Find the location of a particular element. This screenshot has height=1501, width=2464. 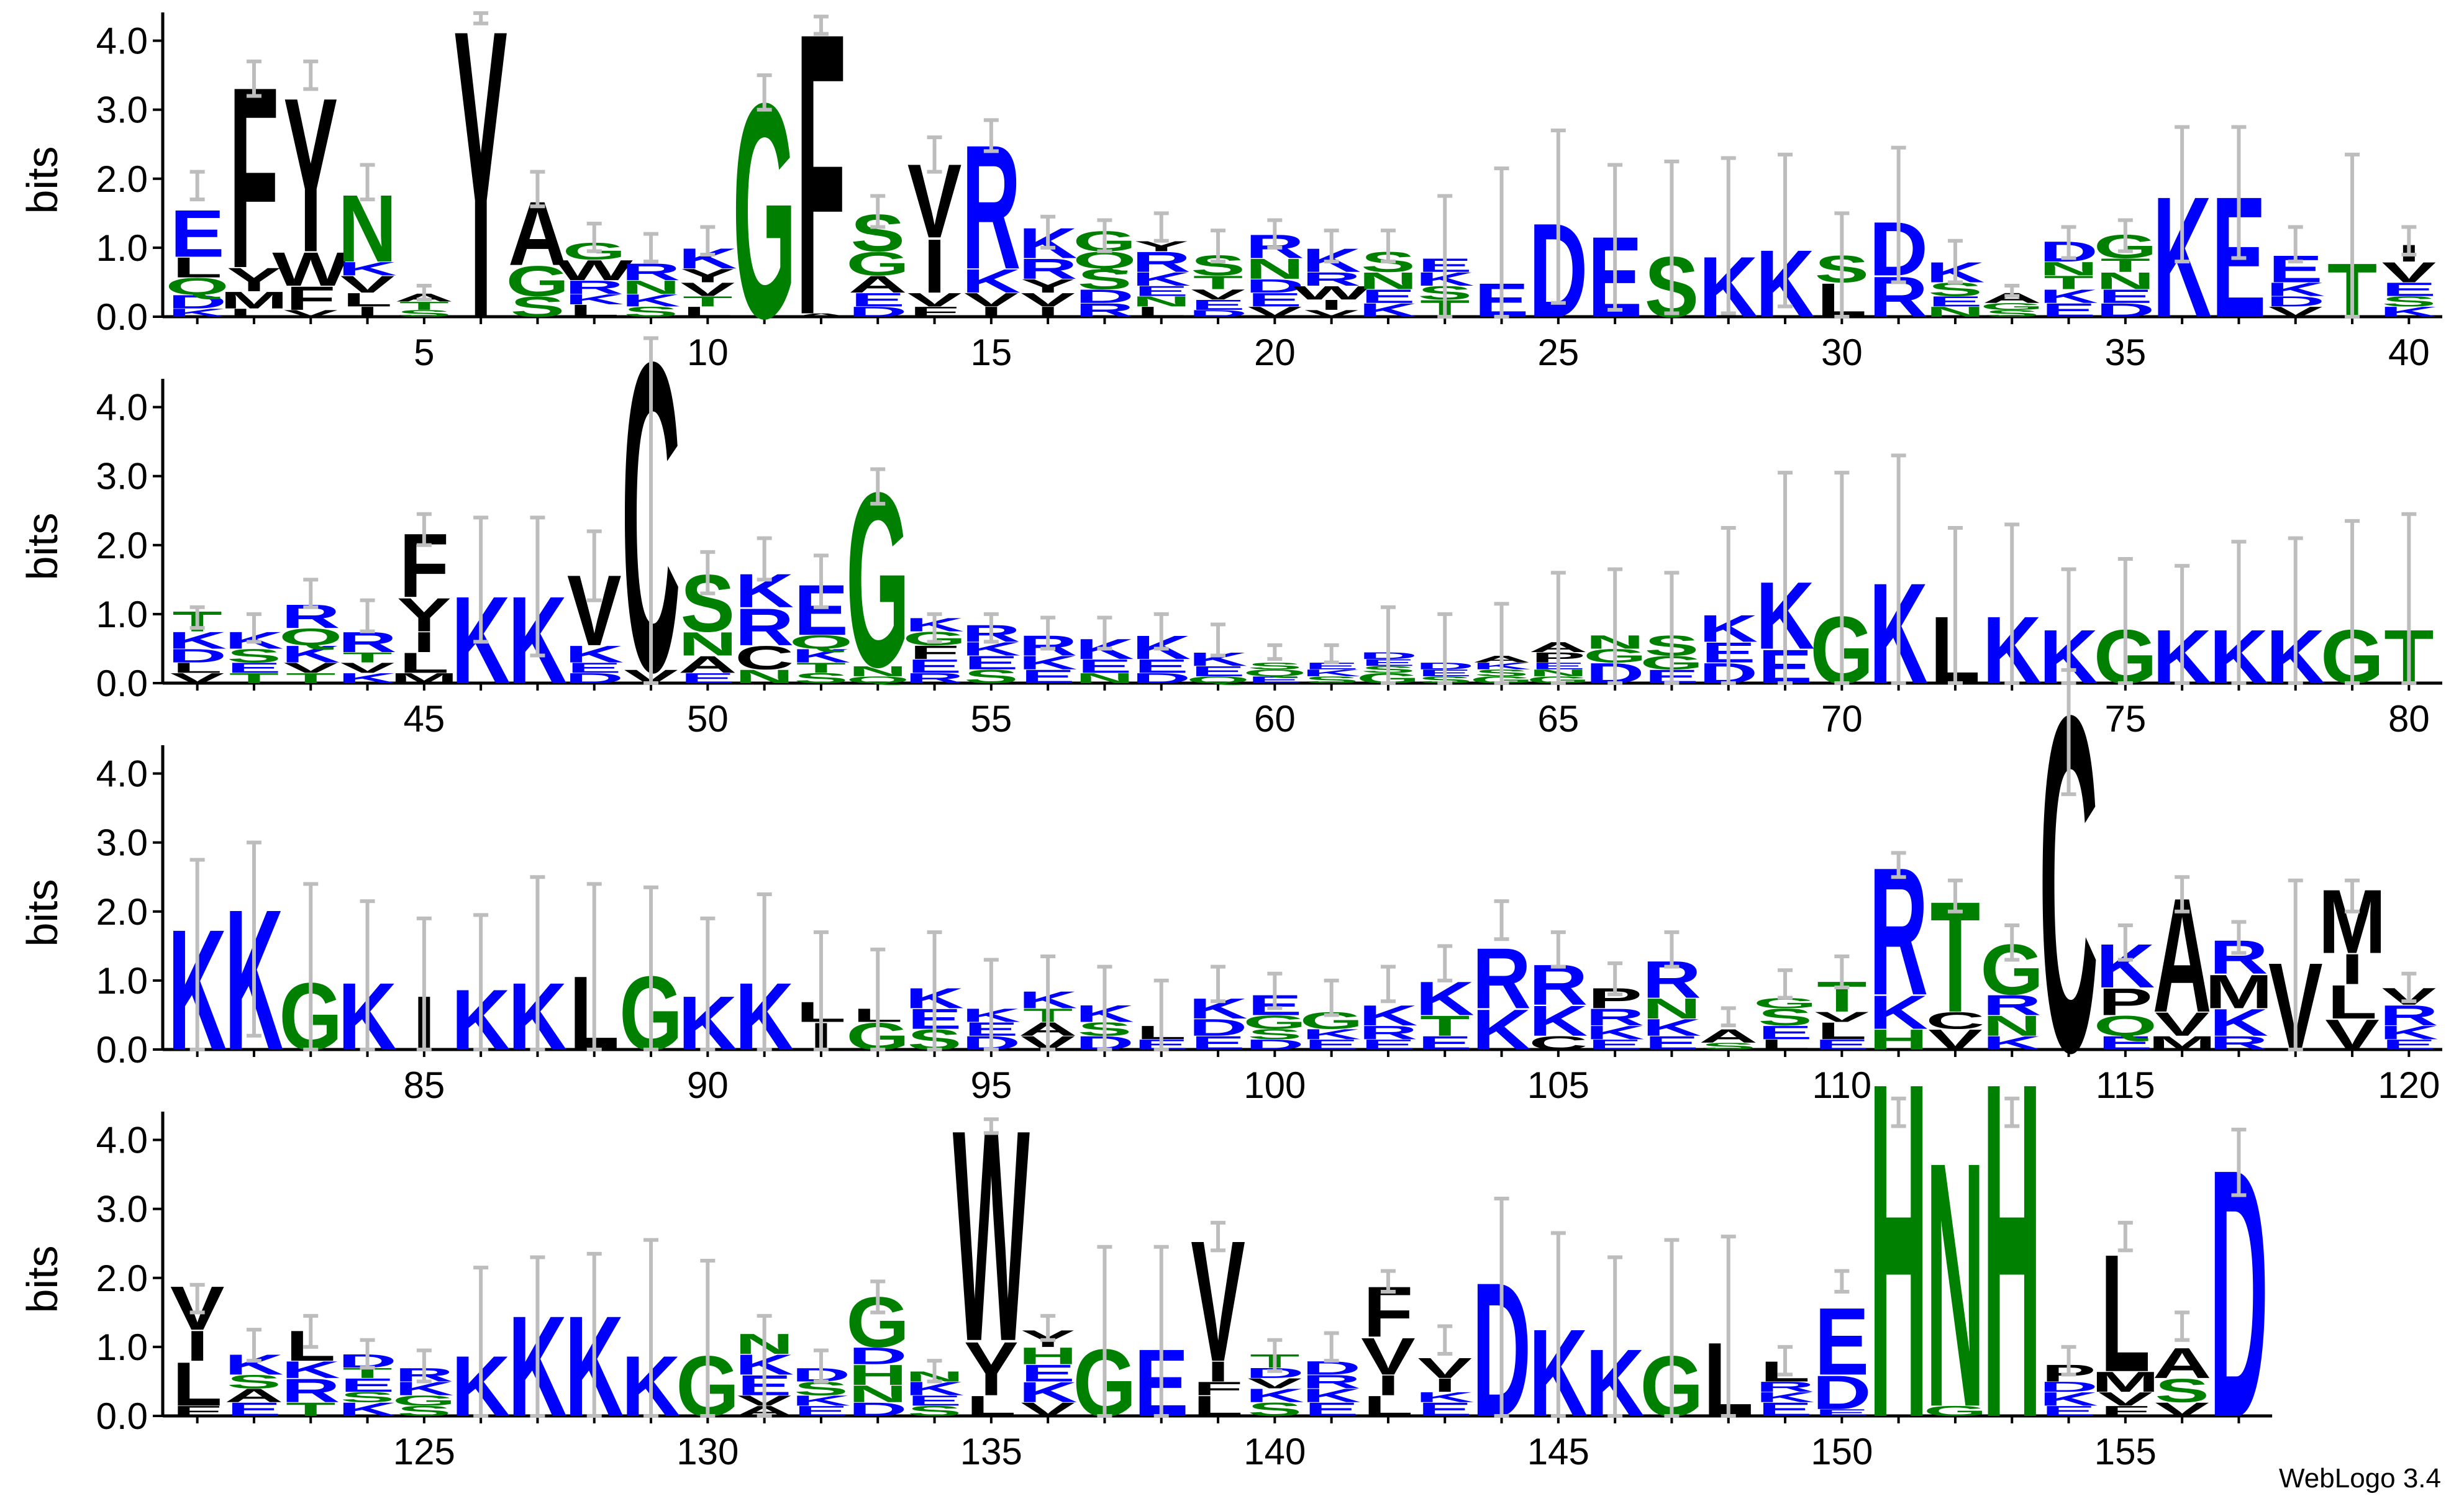

logo-column-94: SEK is located at coordinates (934, 993).